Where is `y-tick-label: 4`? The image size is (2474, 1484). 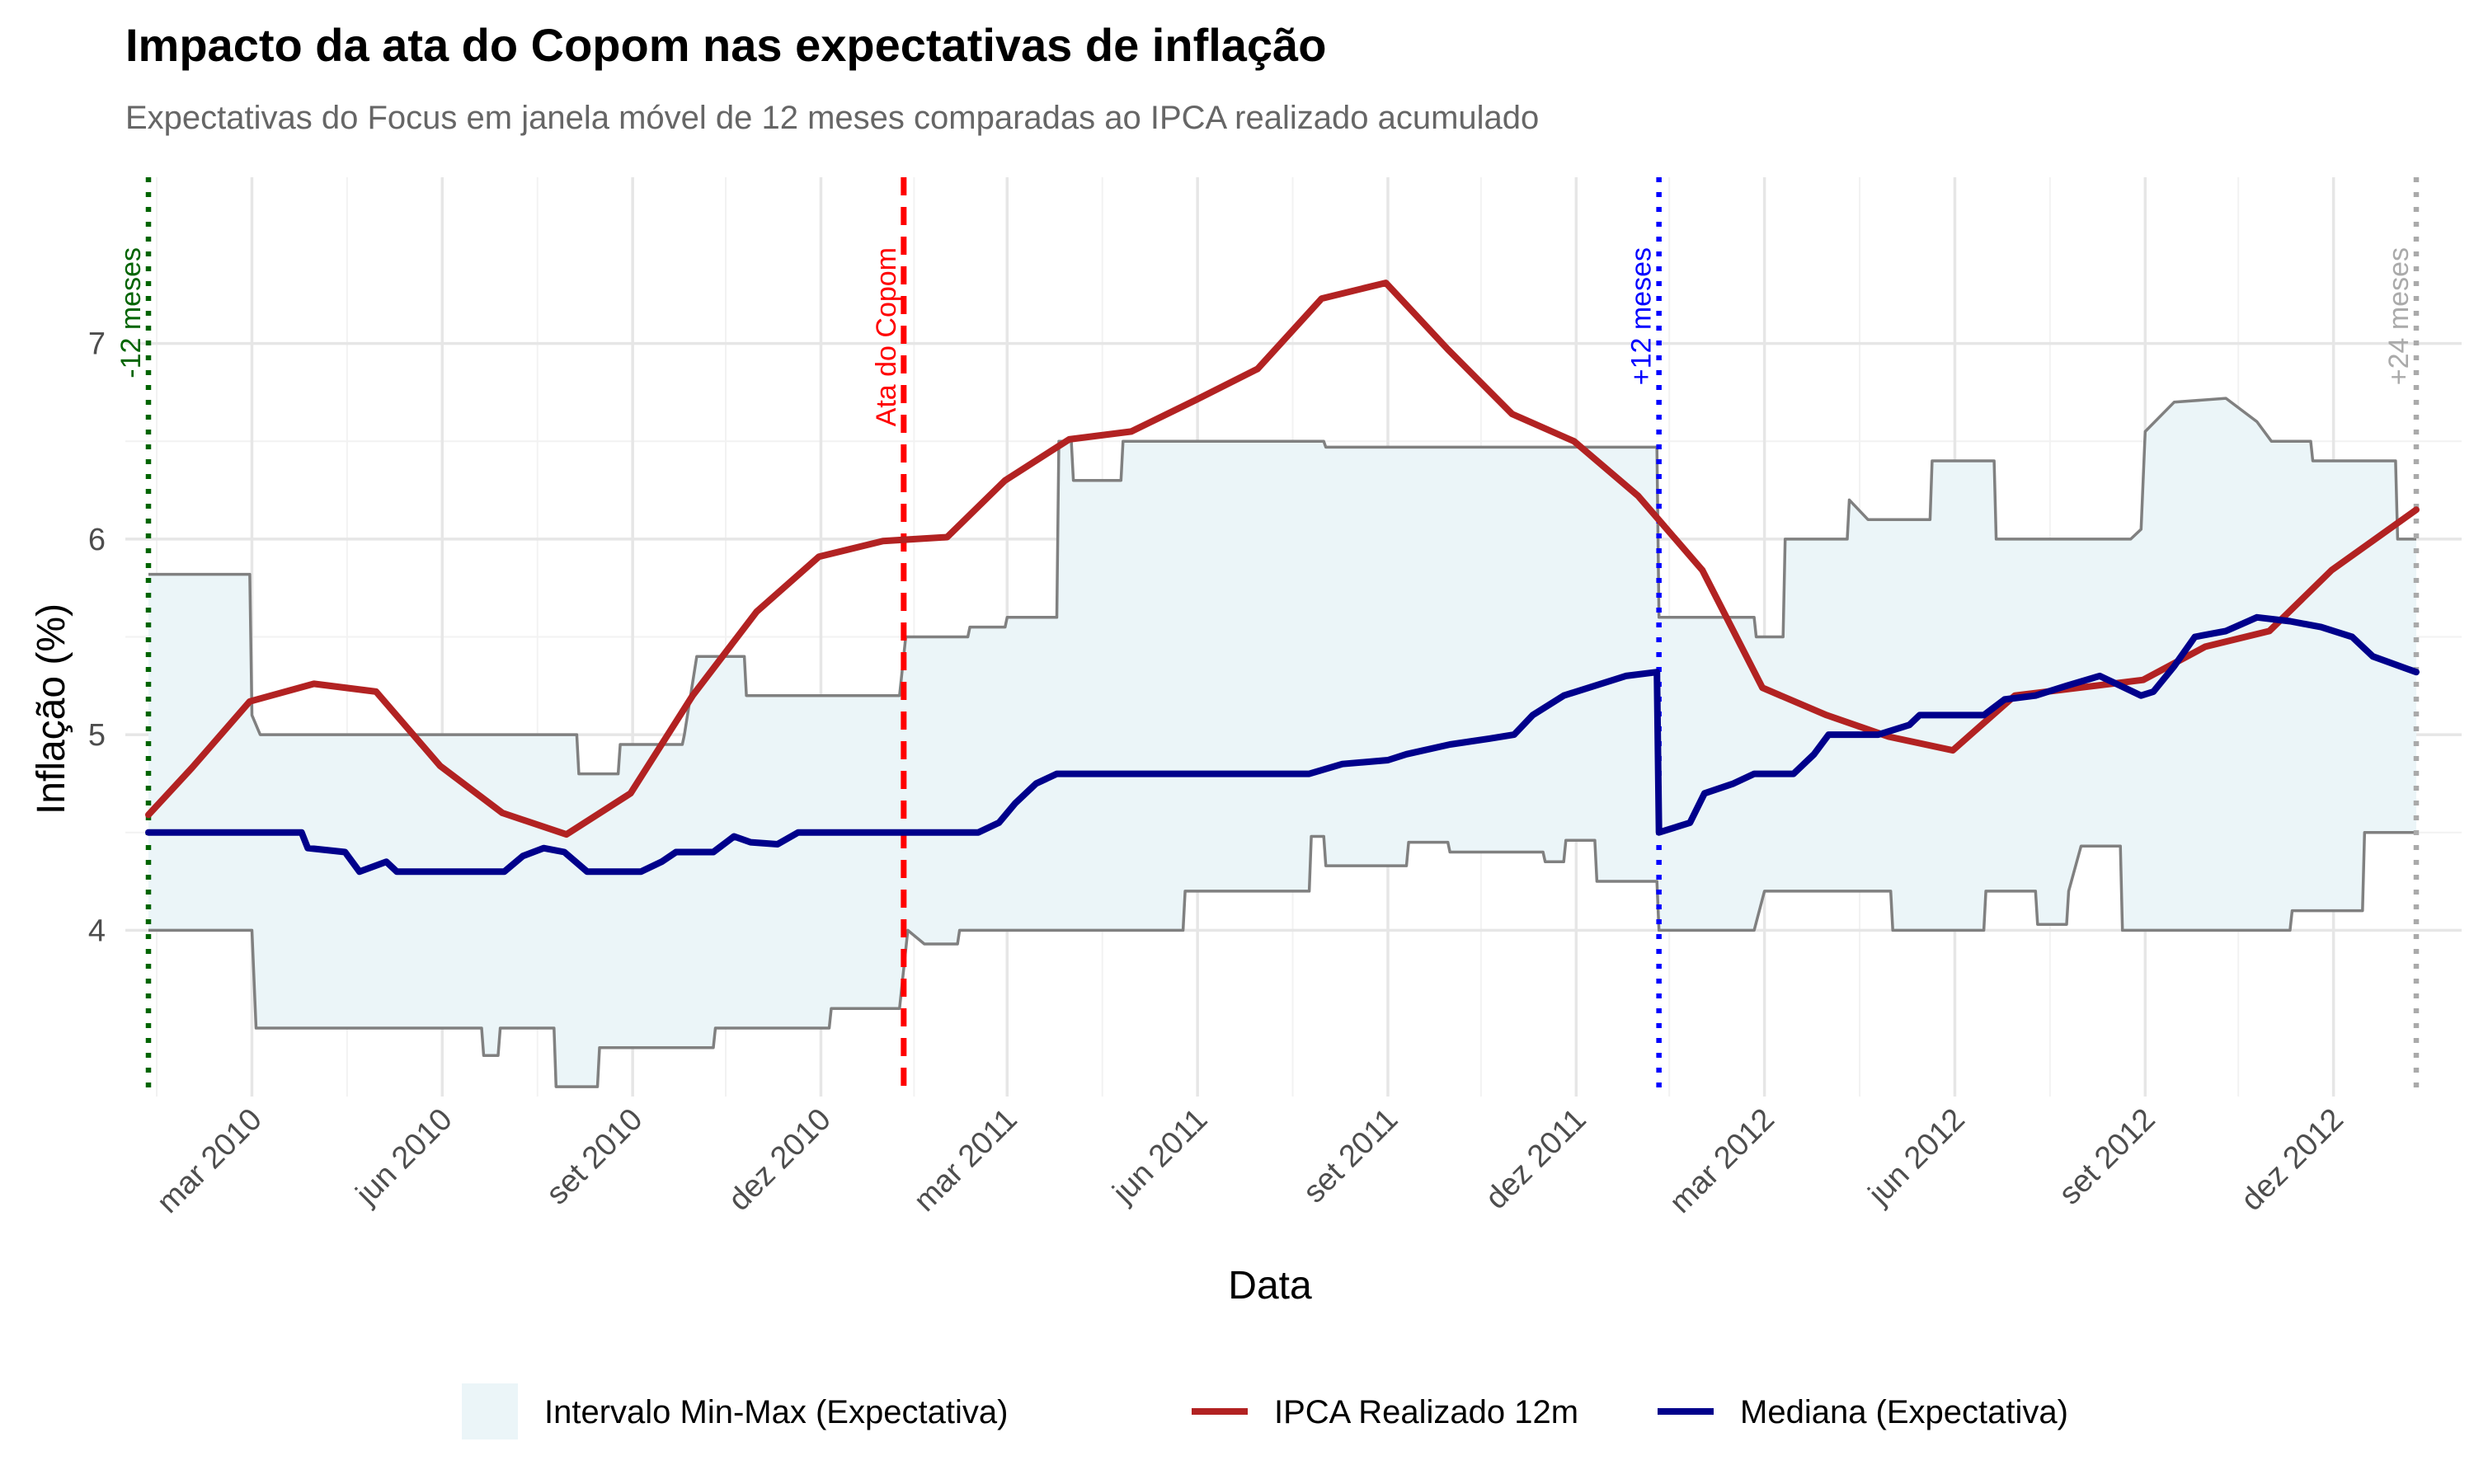
y-tick-label: 4 is located at coordinates (97, 930).